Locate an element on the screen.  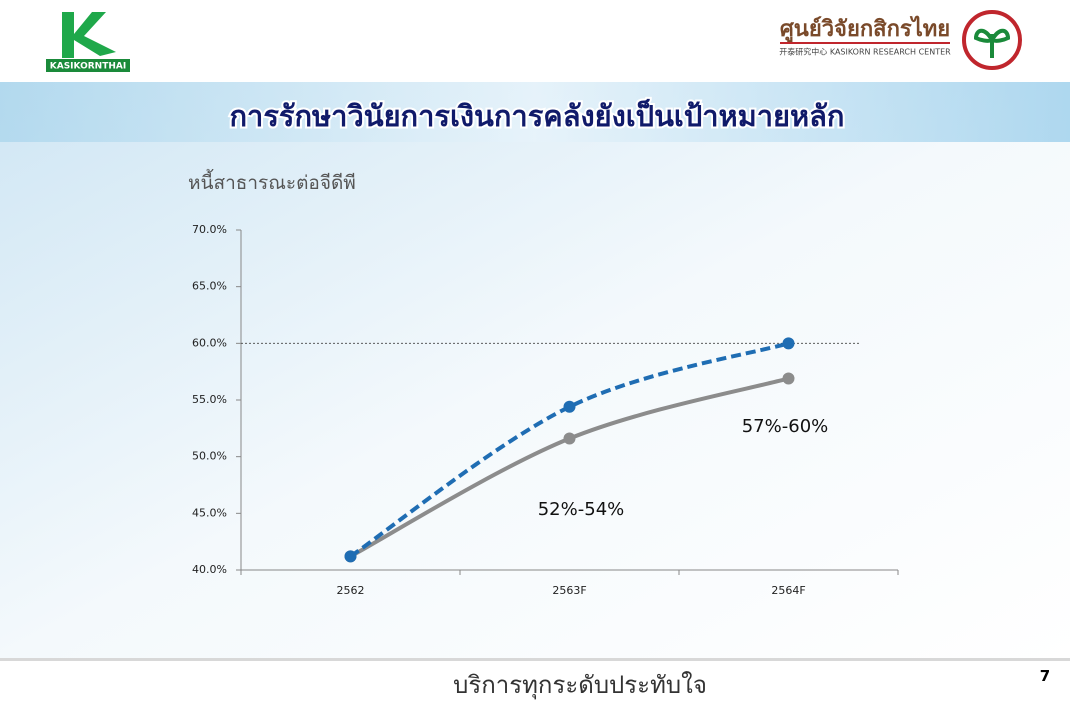
y-tick-label: 65.0% is located at coordinates (209, 286).